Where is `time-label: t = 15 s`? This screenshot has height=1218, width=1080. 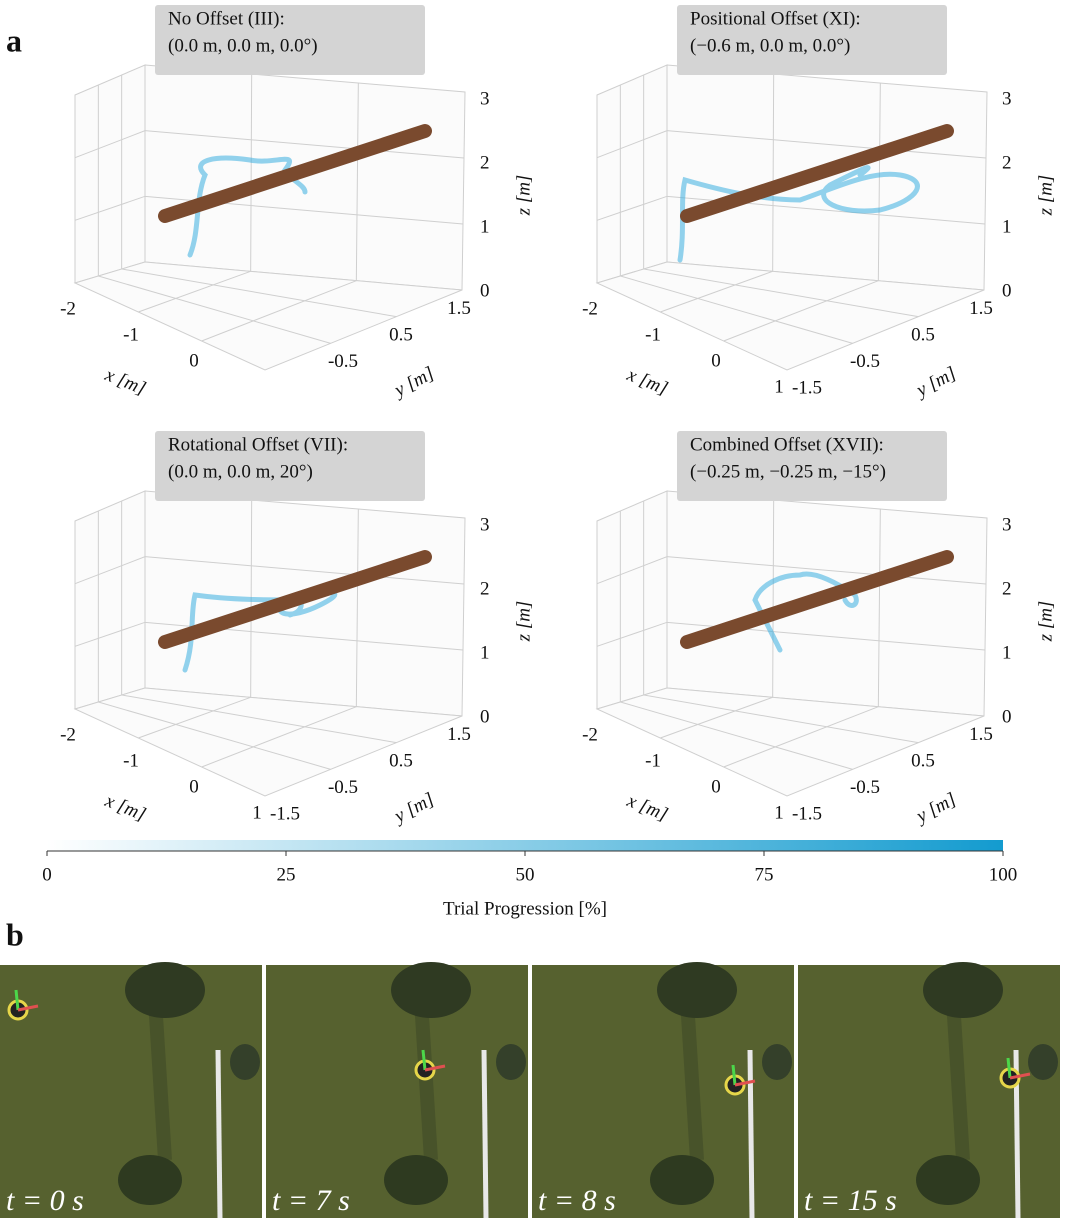 time-label: t = 15 s is located at coordinates (850, 1200).